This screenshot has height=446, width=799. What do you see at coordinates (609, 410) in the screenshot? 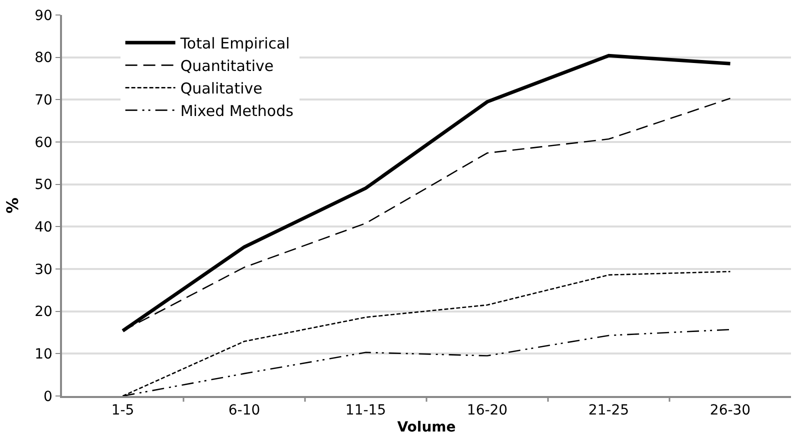
I see `x-tick-label: 21-25` at bounding box center [609, 410].